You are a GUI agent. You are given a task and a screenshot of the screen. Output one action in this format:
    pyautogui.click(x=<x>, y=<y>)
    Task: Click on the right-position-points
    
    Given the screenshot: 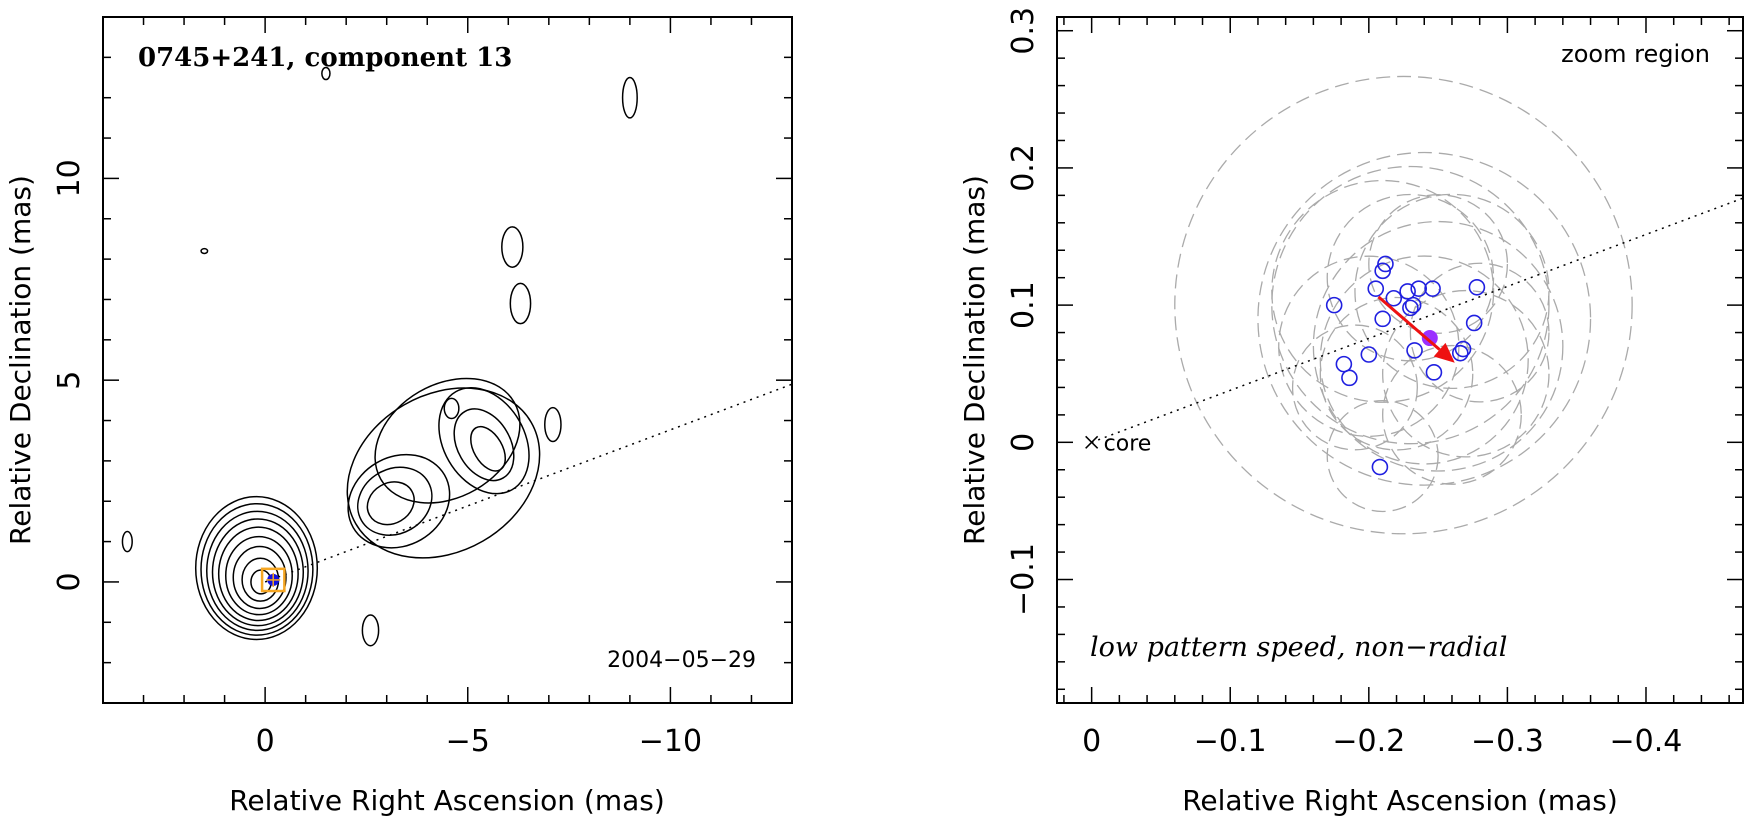 What is the action you would take?
    pyautogui.click(x=1405, y=365)
    